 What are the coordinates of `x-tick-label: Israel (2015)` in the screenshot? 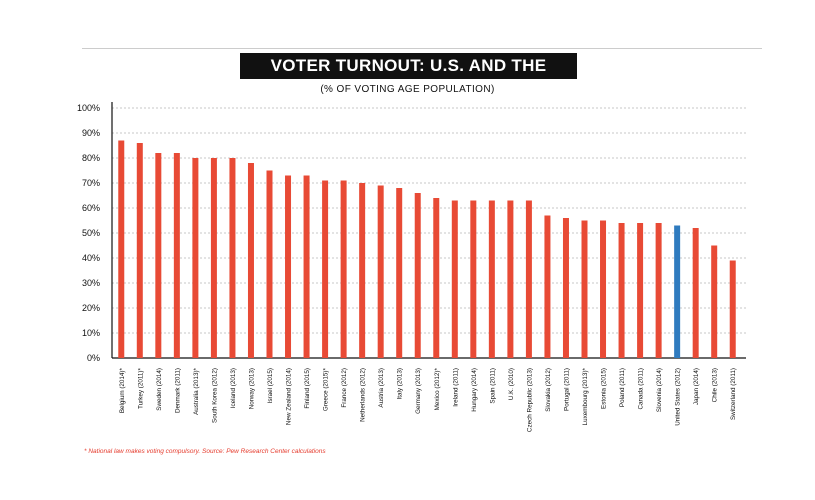 It's located at (270, 385).